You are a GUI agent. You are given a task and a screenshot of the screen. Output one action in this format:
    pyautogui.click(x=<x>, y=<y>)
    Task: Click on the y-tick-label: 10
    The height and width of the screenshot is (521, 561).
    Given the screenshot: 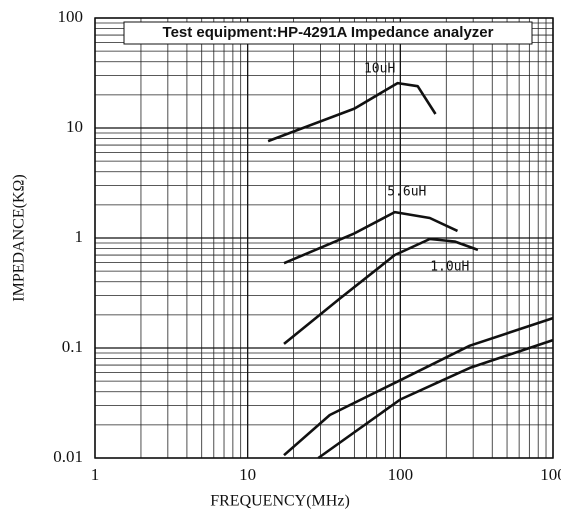 What is the action you would take?
    pyautogui.click(x=74, y=126)
    